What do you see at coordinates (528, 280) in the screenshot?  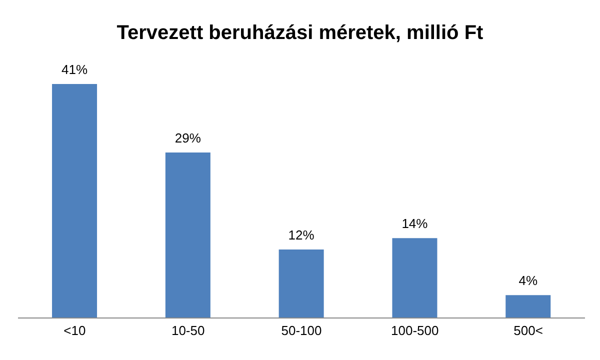 I see `data-label: 4%` at bounding box center [528, 280].